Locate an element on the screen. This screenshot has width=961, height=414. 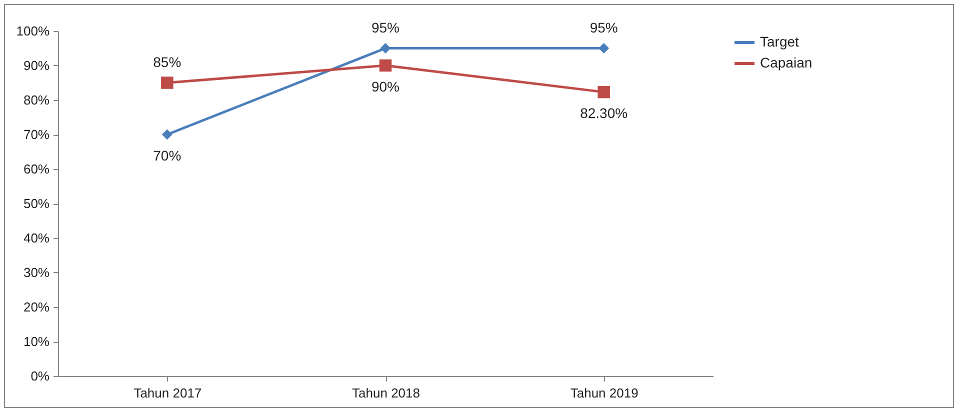
y-tick-label: 40% is located at coordinates (36, 238).